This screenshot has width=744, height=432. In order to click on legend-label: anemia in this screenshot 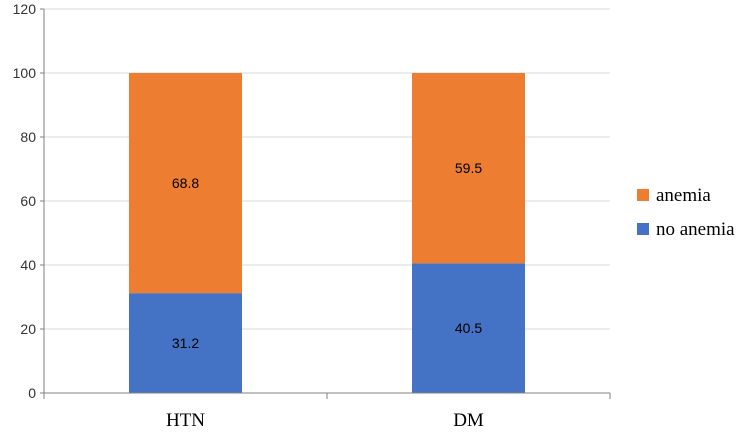, I will do `click(683, 195)`.